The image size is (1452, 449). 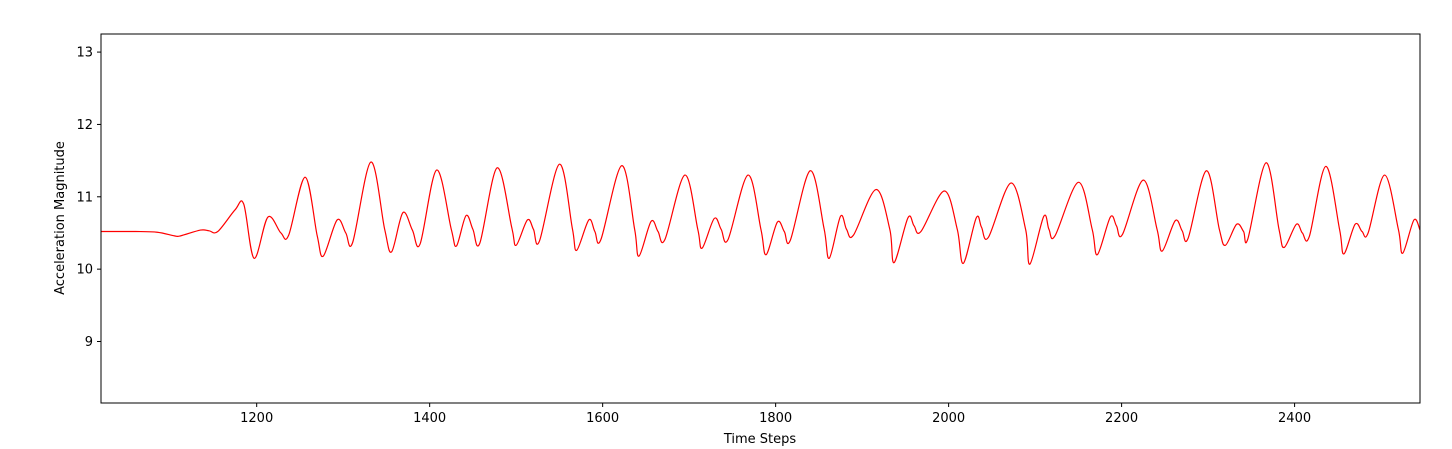 I want to click on y-tick-label: 9, so click(x=89, y=342).